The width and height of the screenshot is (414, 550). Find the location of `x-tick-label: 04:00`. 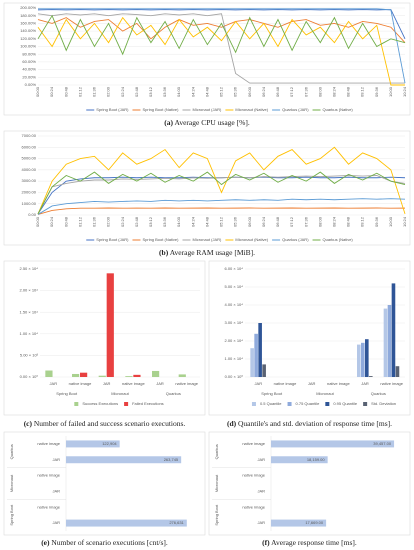

x-tick-label: 04:00 is located at coordinates (178, 91).